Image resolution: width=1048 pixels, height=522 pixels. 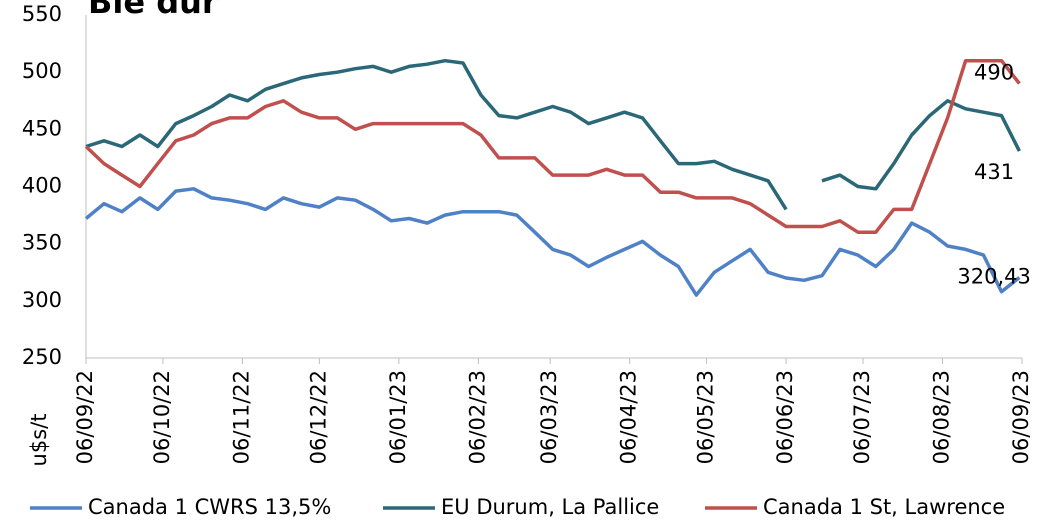 What do you see at coordinates (42, 243) in the screenshot?
I see `y-tick-label: 350` at bounding box center [42, 243].